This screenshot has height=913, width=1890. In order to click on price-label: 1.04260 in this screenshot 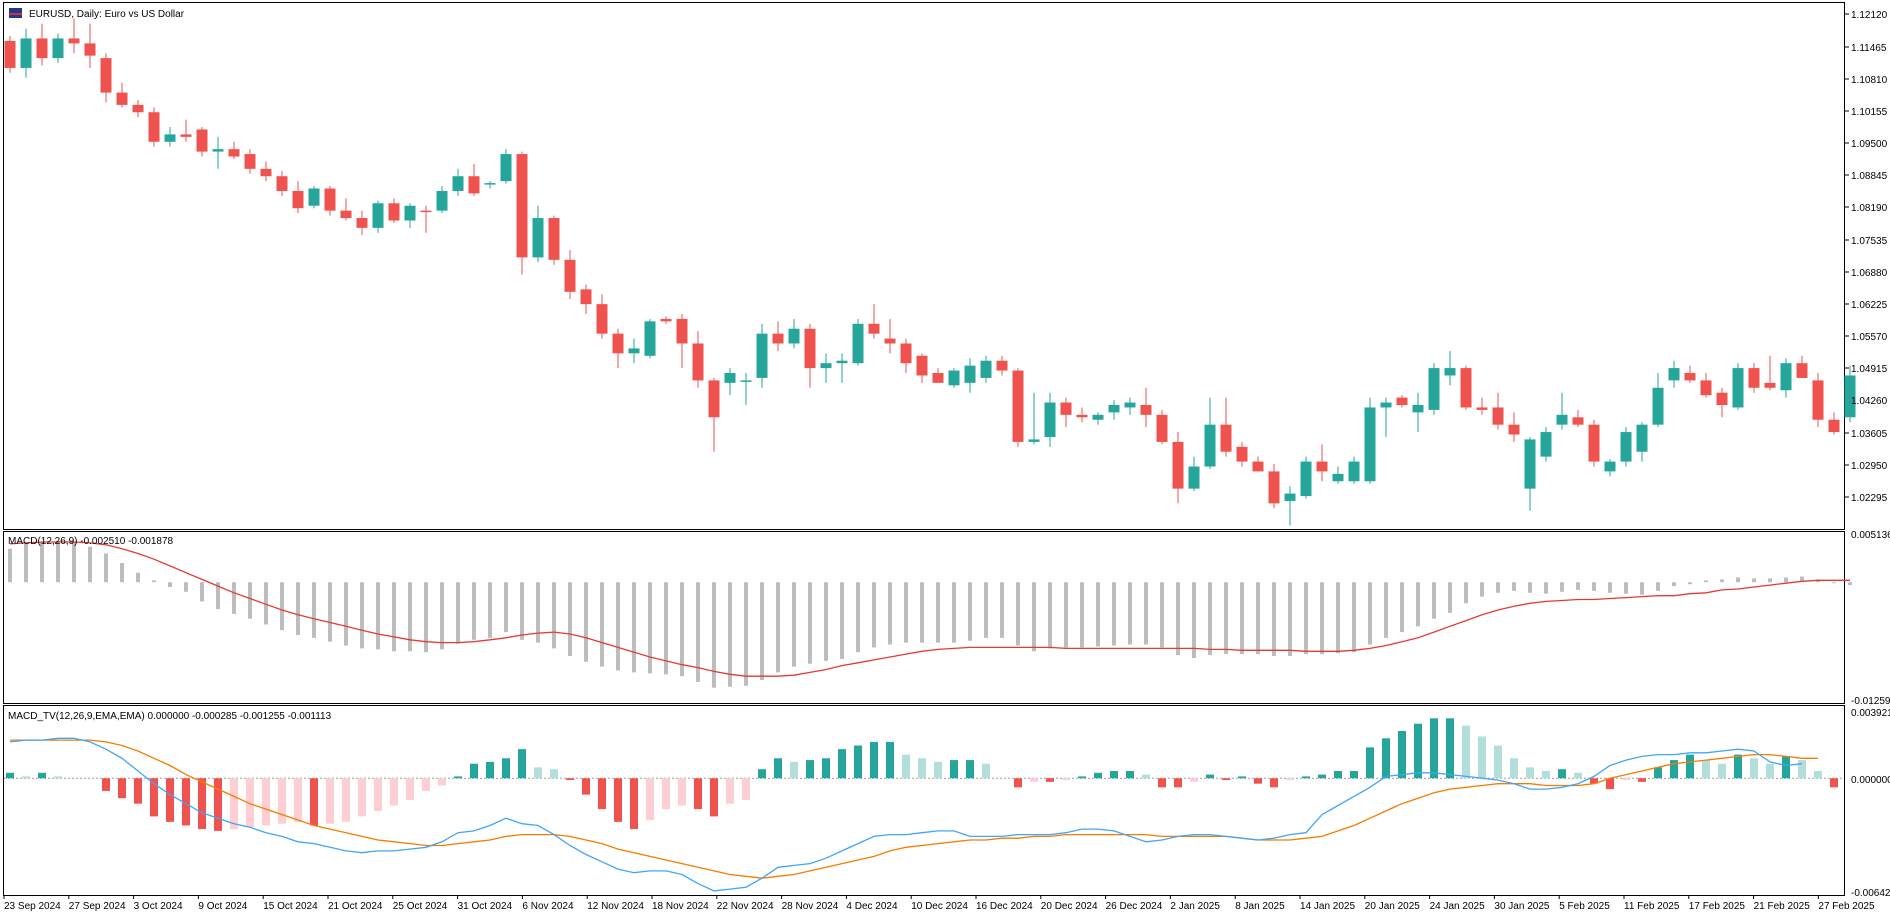, I will do `click(1869, 401)`.